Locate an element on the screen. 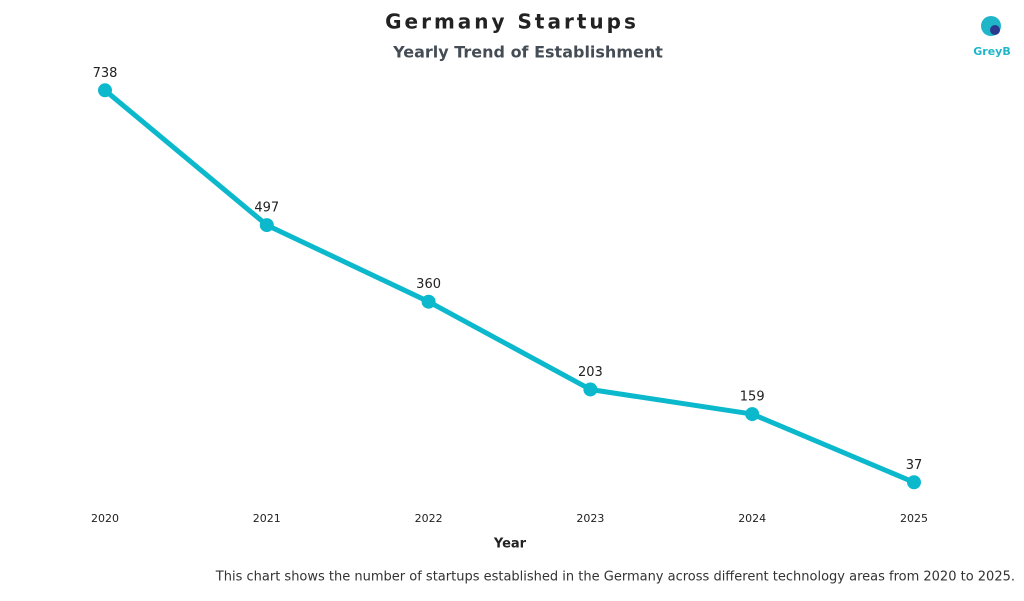 This screenshot has height=601, width=1024. x-axis-label: Year is located at coordinates (510, 544).